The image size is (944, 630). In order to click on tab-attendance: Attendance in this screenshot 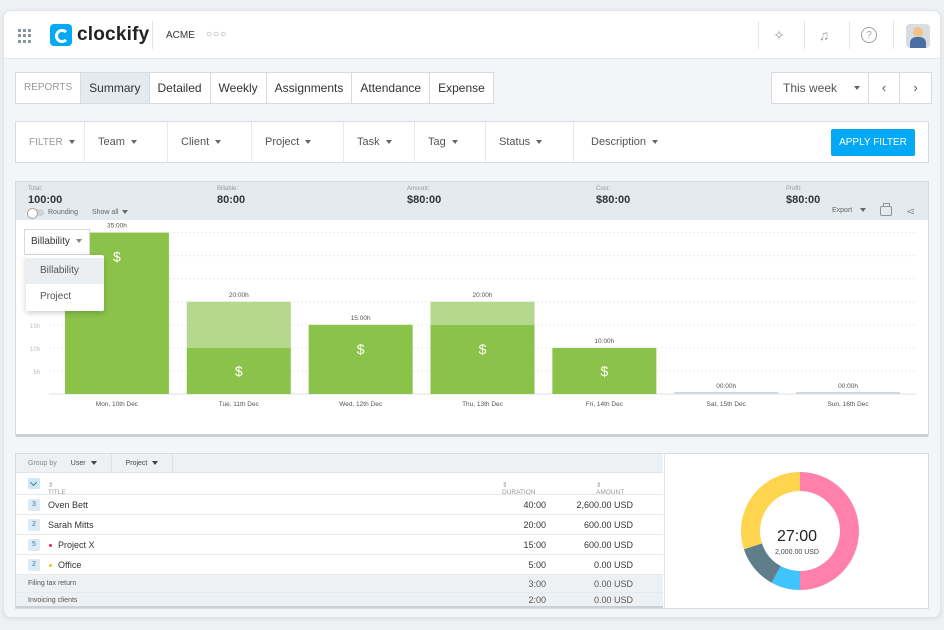, I will do `click(391, 88)`.